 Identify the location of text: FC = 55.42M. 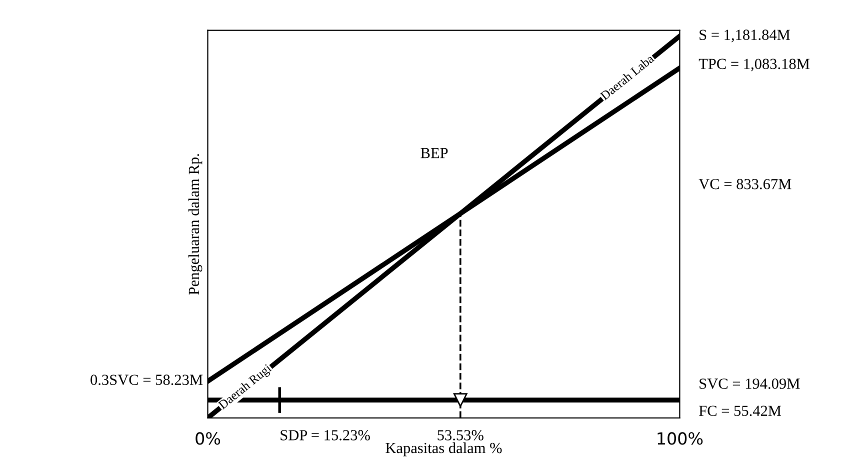
(740, 411).